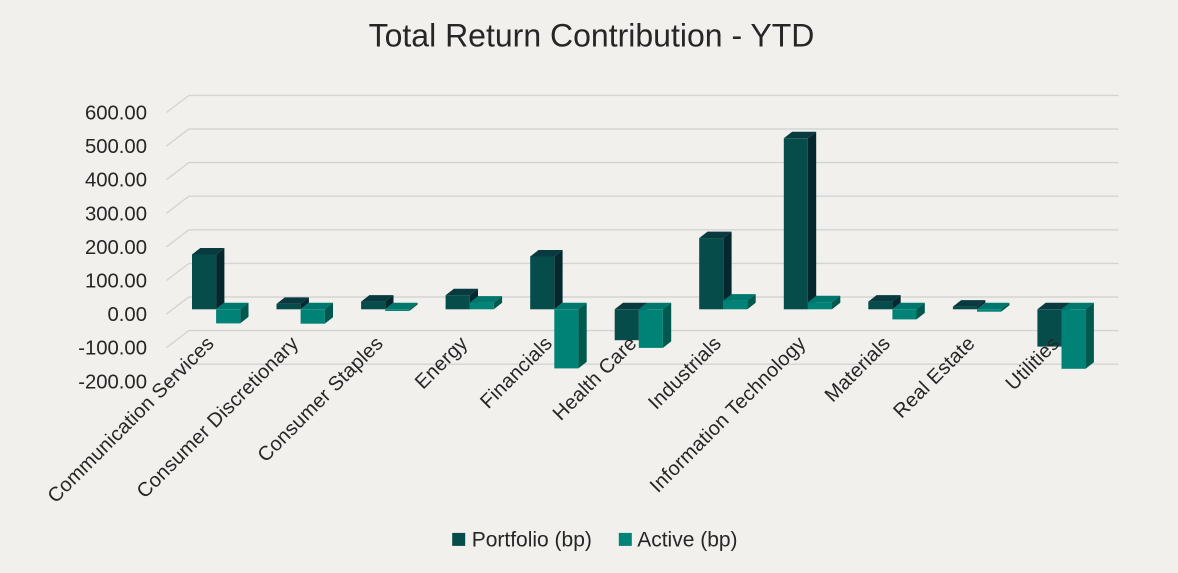 This screenshot has width=1178, height=573. I want to click on svg-text: -200.00, so click(112, 382).